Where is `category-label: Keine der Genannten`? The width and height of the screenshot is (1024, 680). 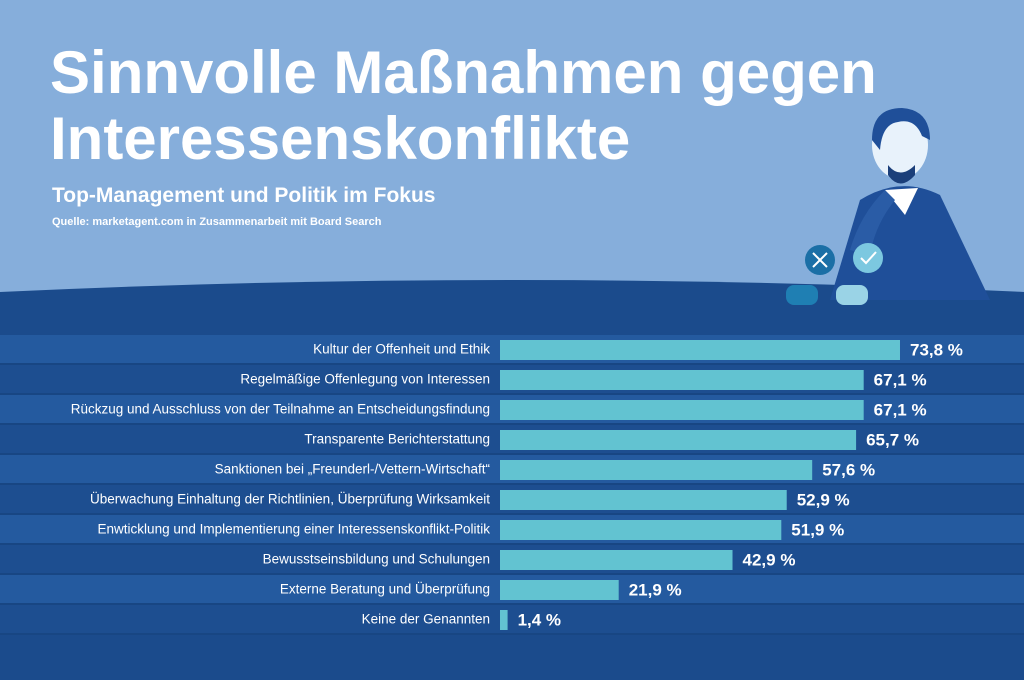
category-label: Keine der Genannten is located at coordinates (426, 619).